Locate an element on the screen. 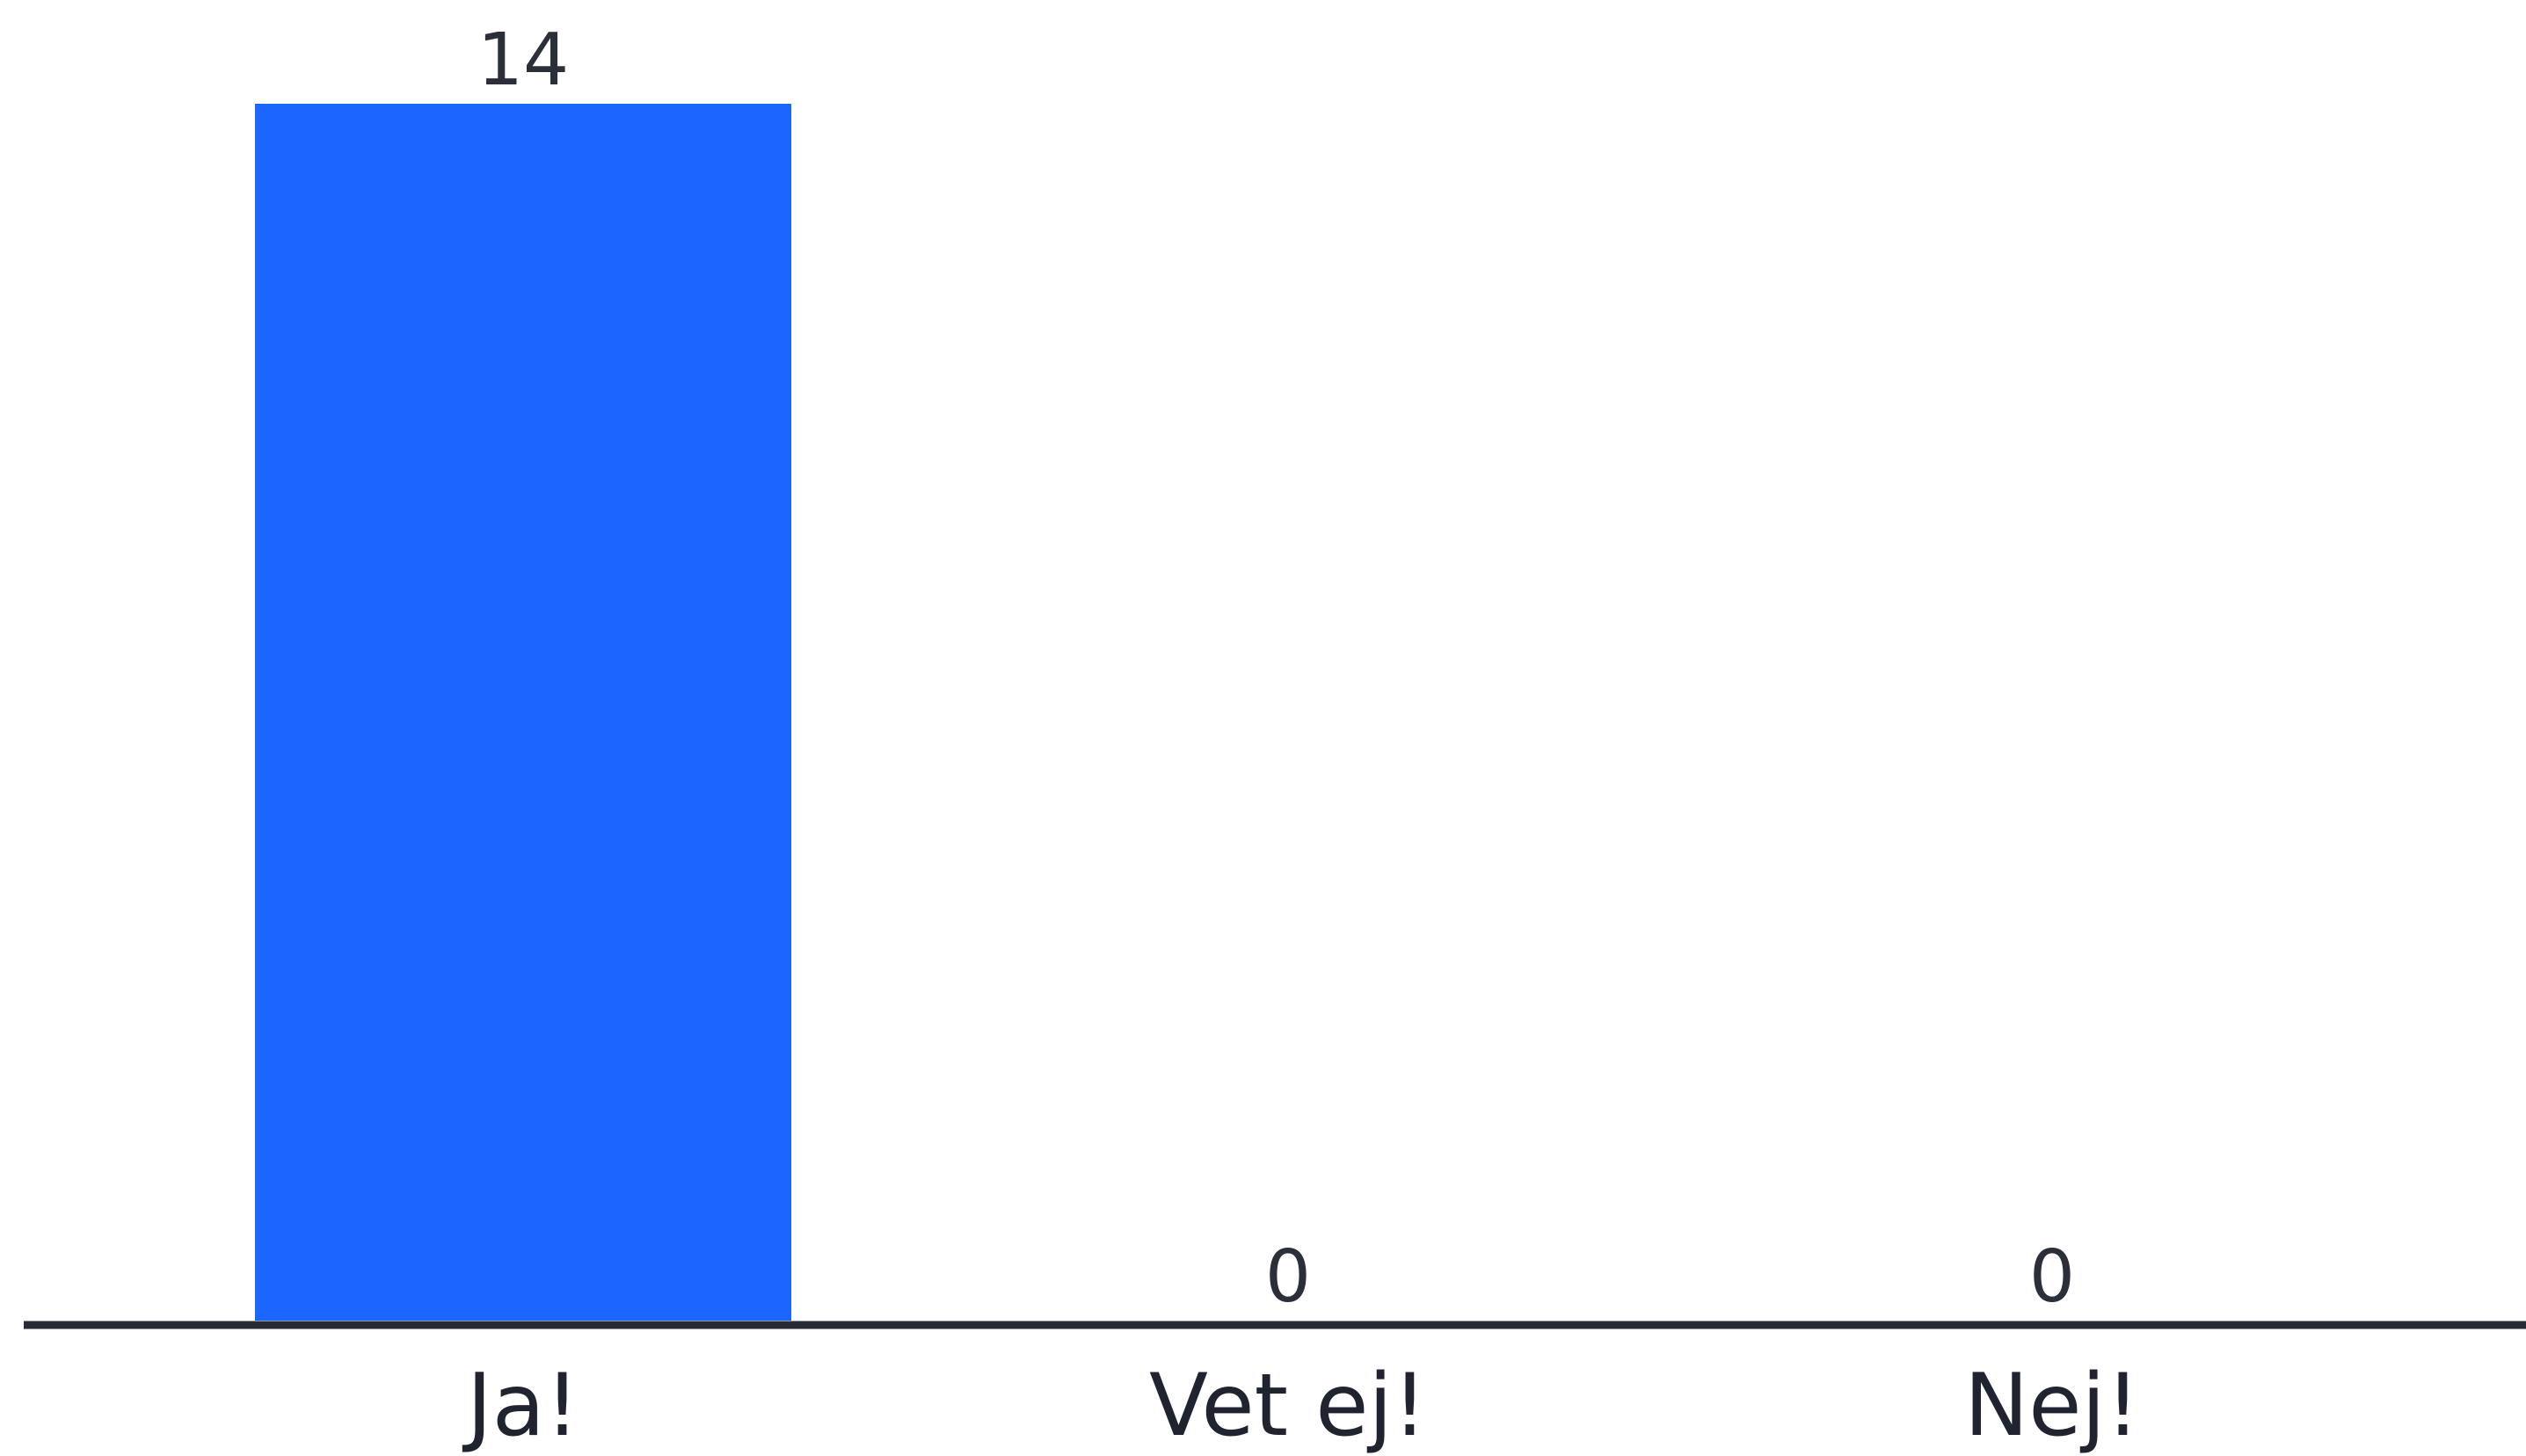 This screenshot has height=1456, width=2526. category-label: Nej! is located at coordinates (2052, 1406).